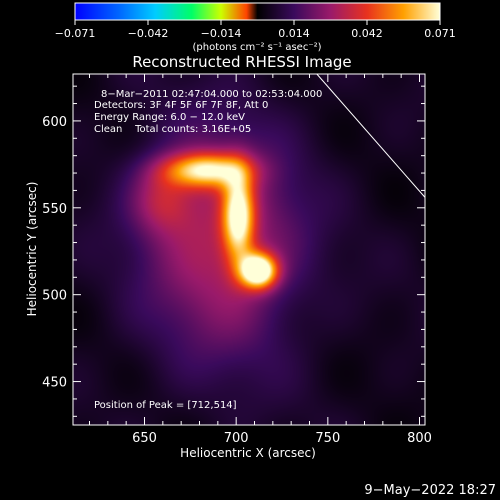 The width and height of the screenshot is (500, 500). What do you see at coordinates (54, 296) in the screenshot?
I see `y-tick-label: 500` at bounding box center [54, 296].